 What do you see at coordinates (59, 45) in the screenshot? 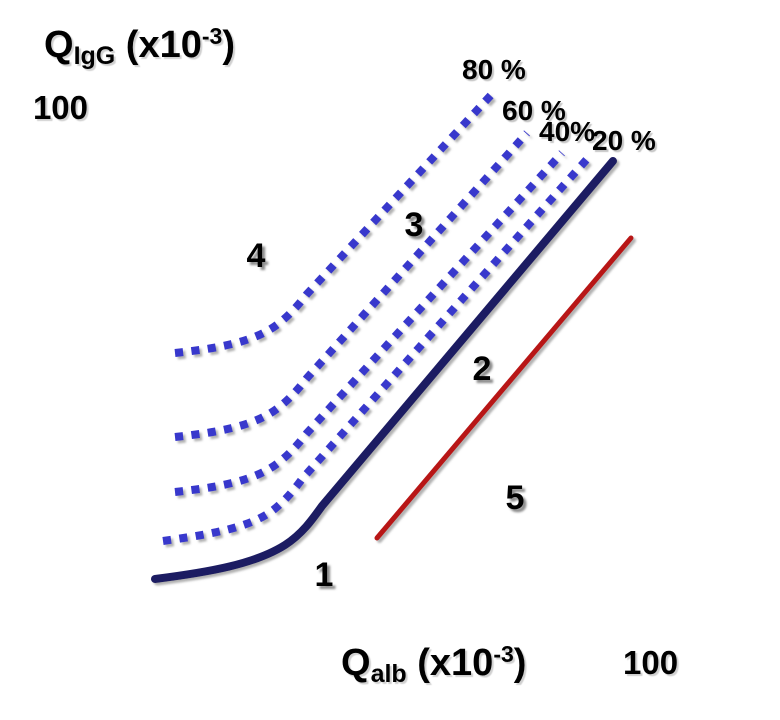
I see `y-axis-symbol: Q` at bounding box center [59, 45].